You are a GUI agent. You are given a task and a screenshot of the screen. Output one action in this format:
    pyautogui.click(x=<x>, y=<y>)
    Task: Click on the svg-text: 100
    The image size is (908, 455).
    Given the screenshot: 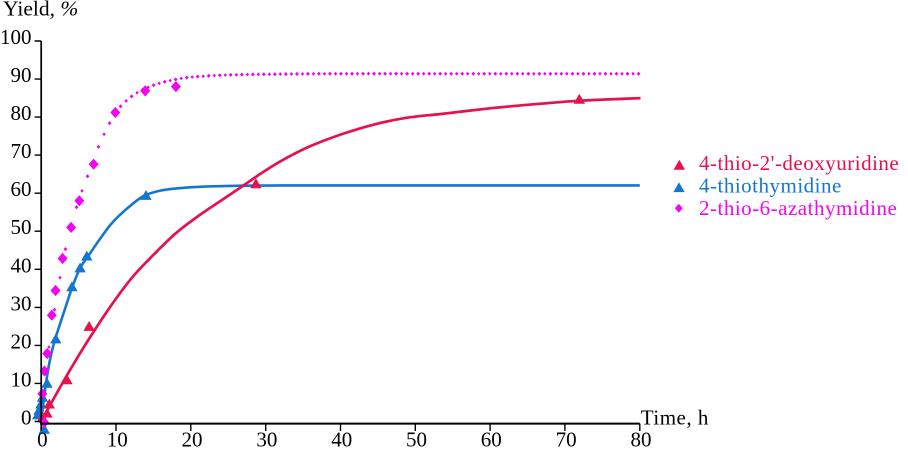 What is the action you would take?
    pyautogui.click(x=16, y=37)
    